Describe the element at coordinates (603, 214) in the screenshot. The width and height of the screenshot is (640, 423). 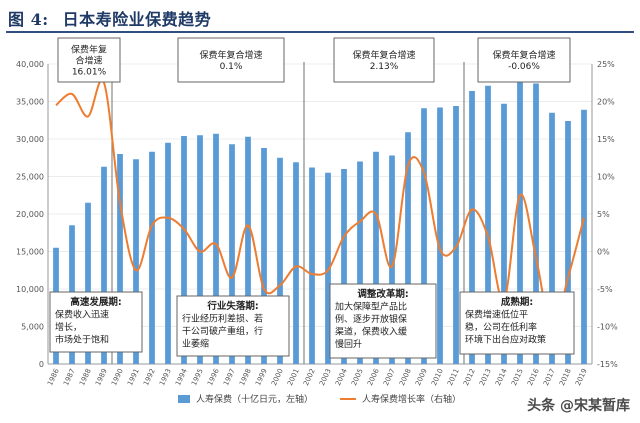
I see `y-right-tick-label: 5%` at that location.